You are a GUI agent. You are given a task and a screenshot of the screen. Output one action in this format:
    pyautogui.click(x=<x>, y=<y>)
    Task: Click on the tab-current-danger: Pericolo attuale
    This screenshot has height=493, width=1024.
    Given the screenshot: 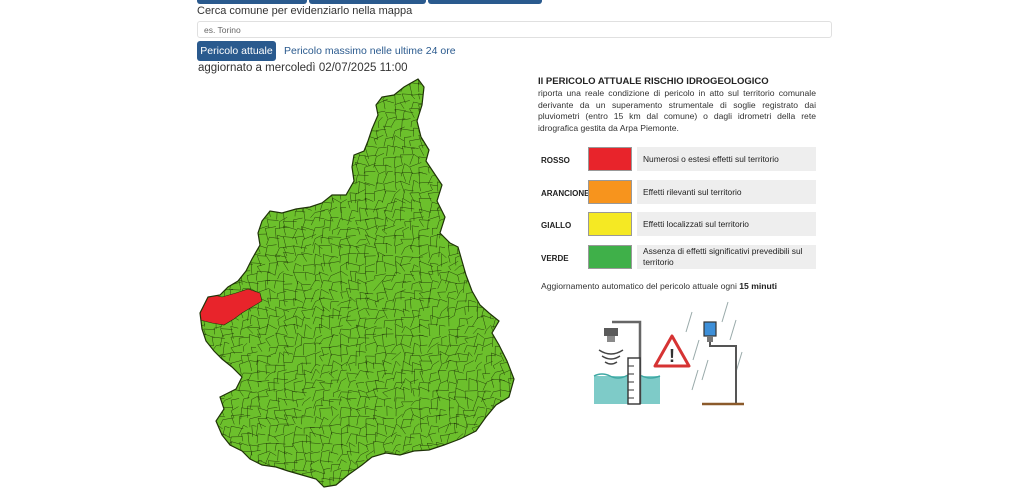 What is the action you would take?
    pyautogui.click(x=236, y=51)
    